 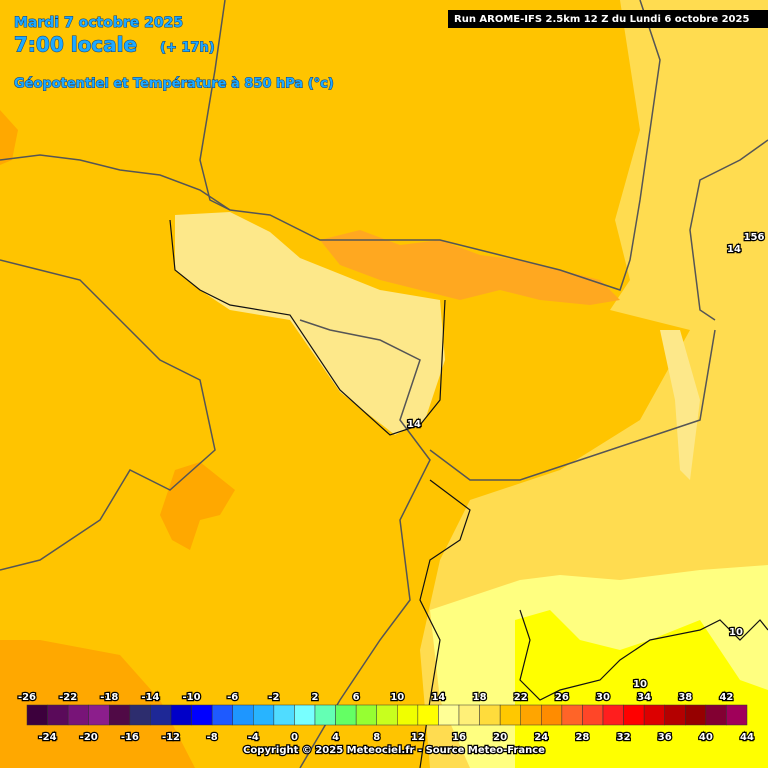 I want to click on run-box, so click(x=608, y=19).